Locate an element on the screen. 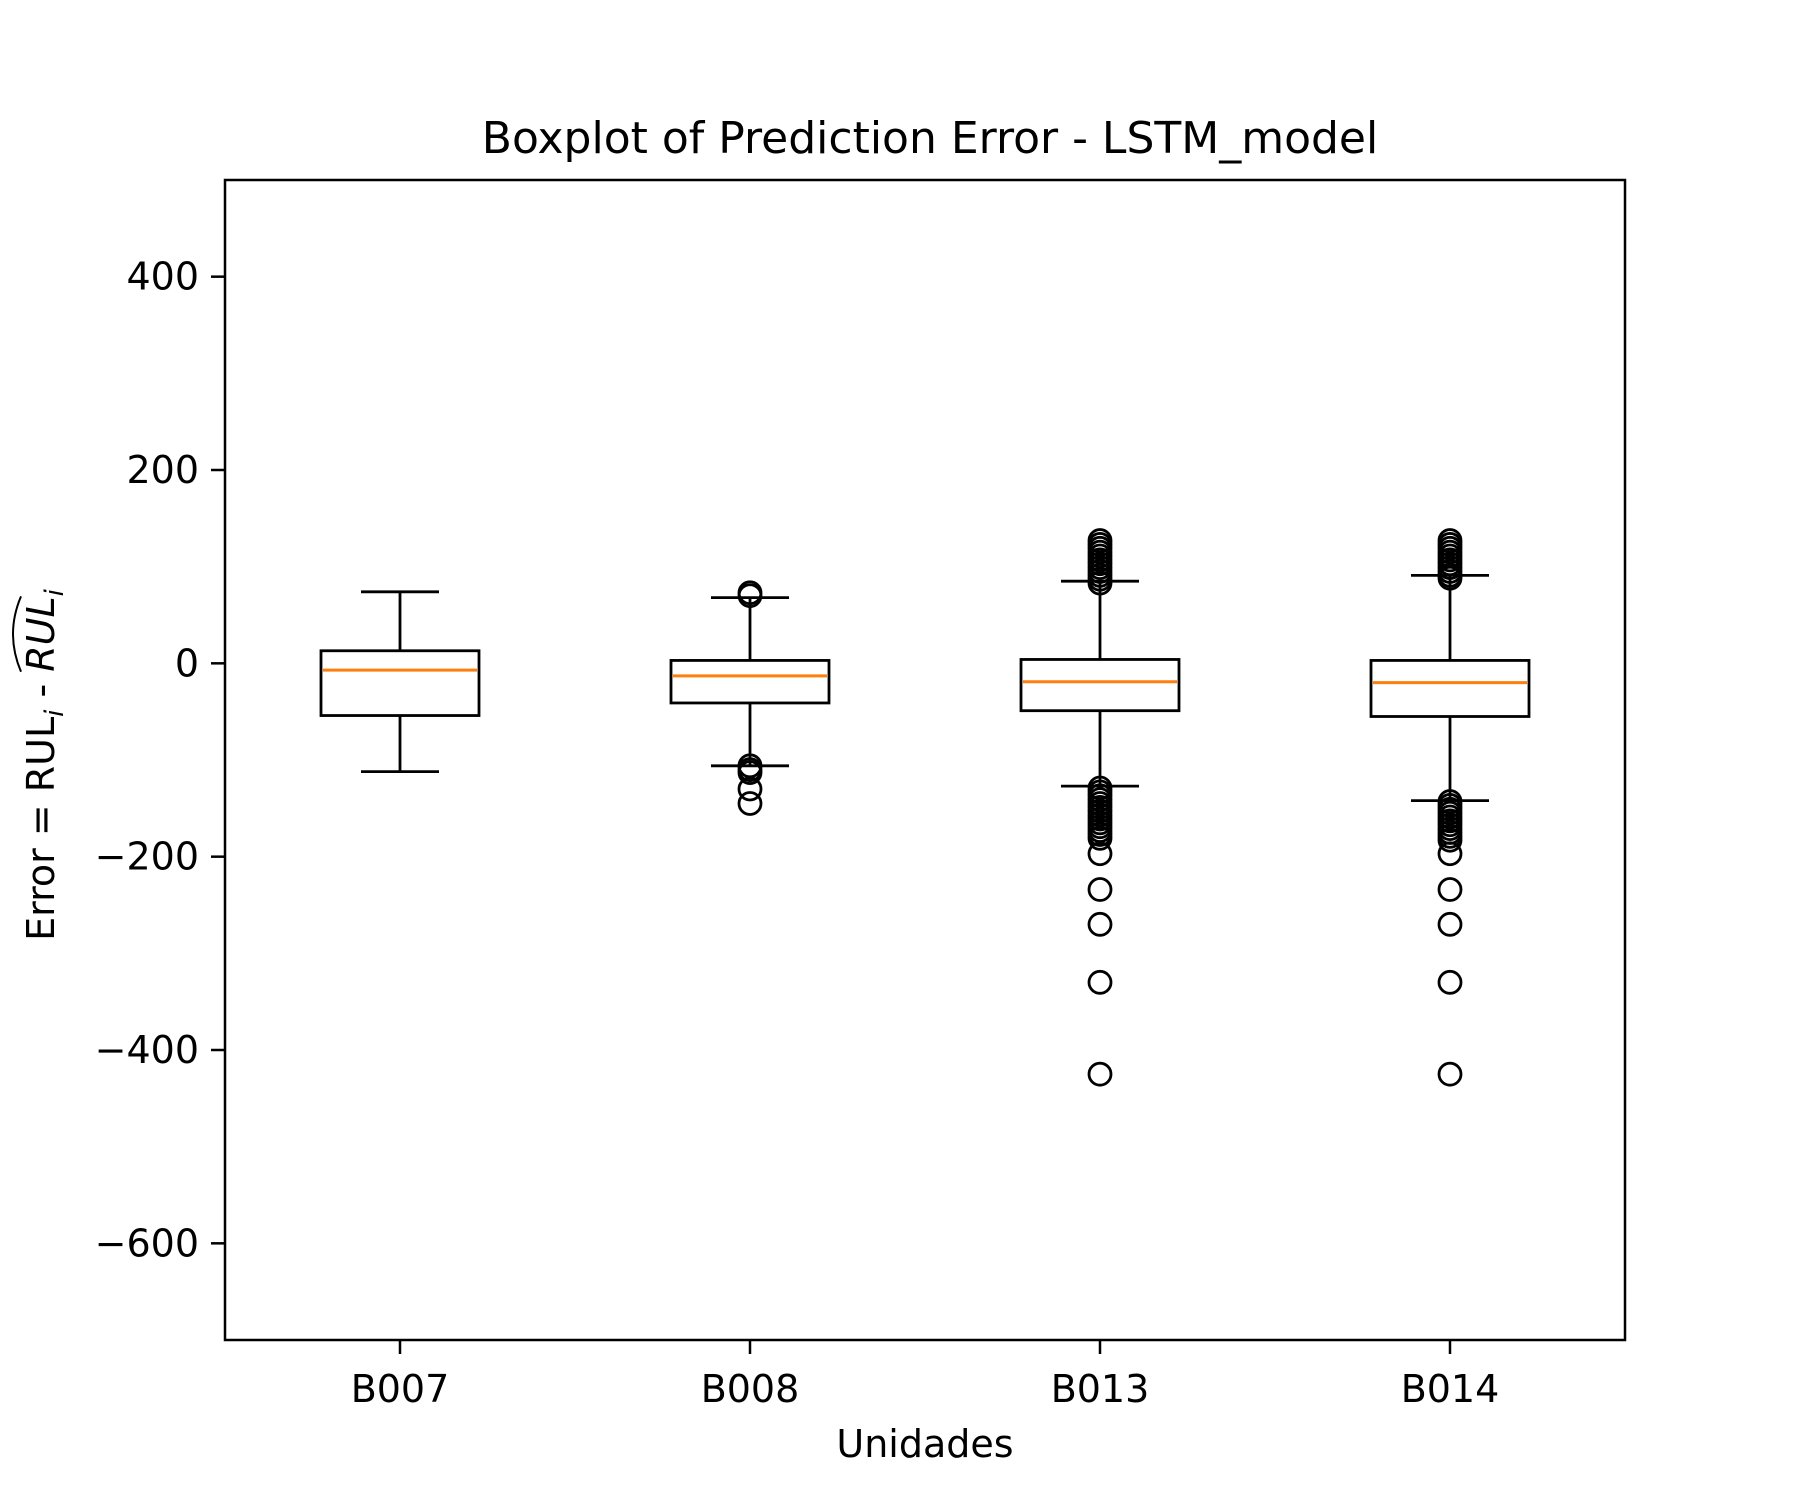  y-label-sub: i is located at coordinates (55, 713).